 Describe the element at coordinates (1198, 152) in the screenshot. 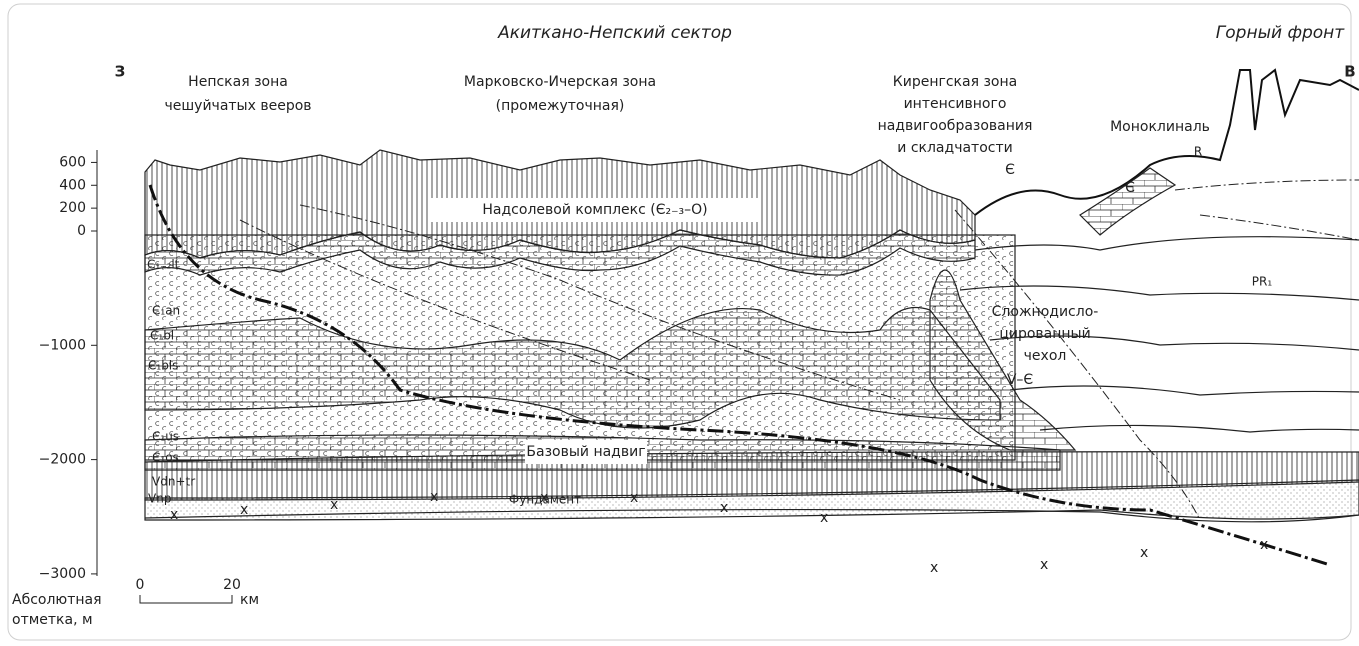

I see `riphean-label: R` at that location.